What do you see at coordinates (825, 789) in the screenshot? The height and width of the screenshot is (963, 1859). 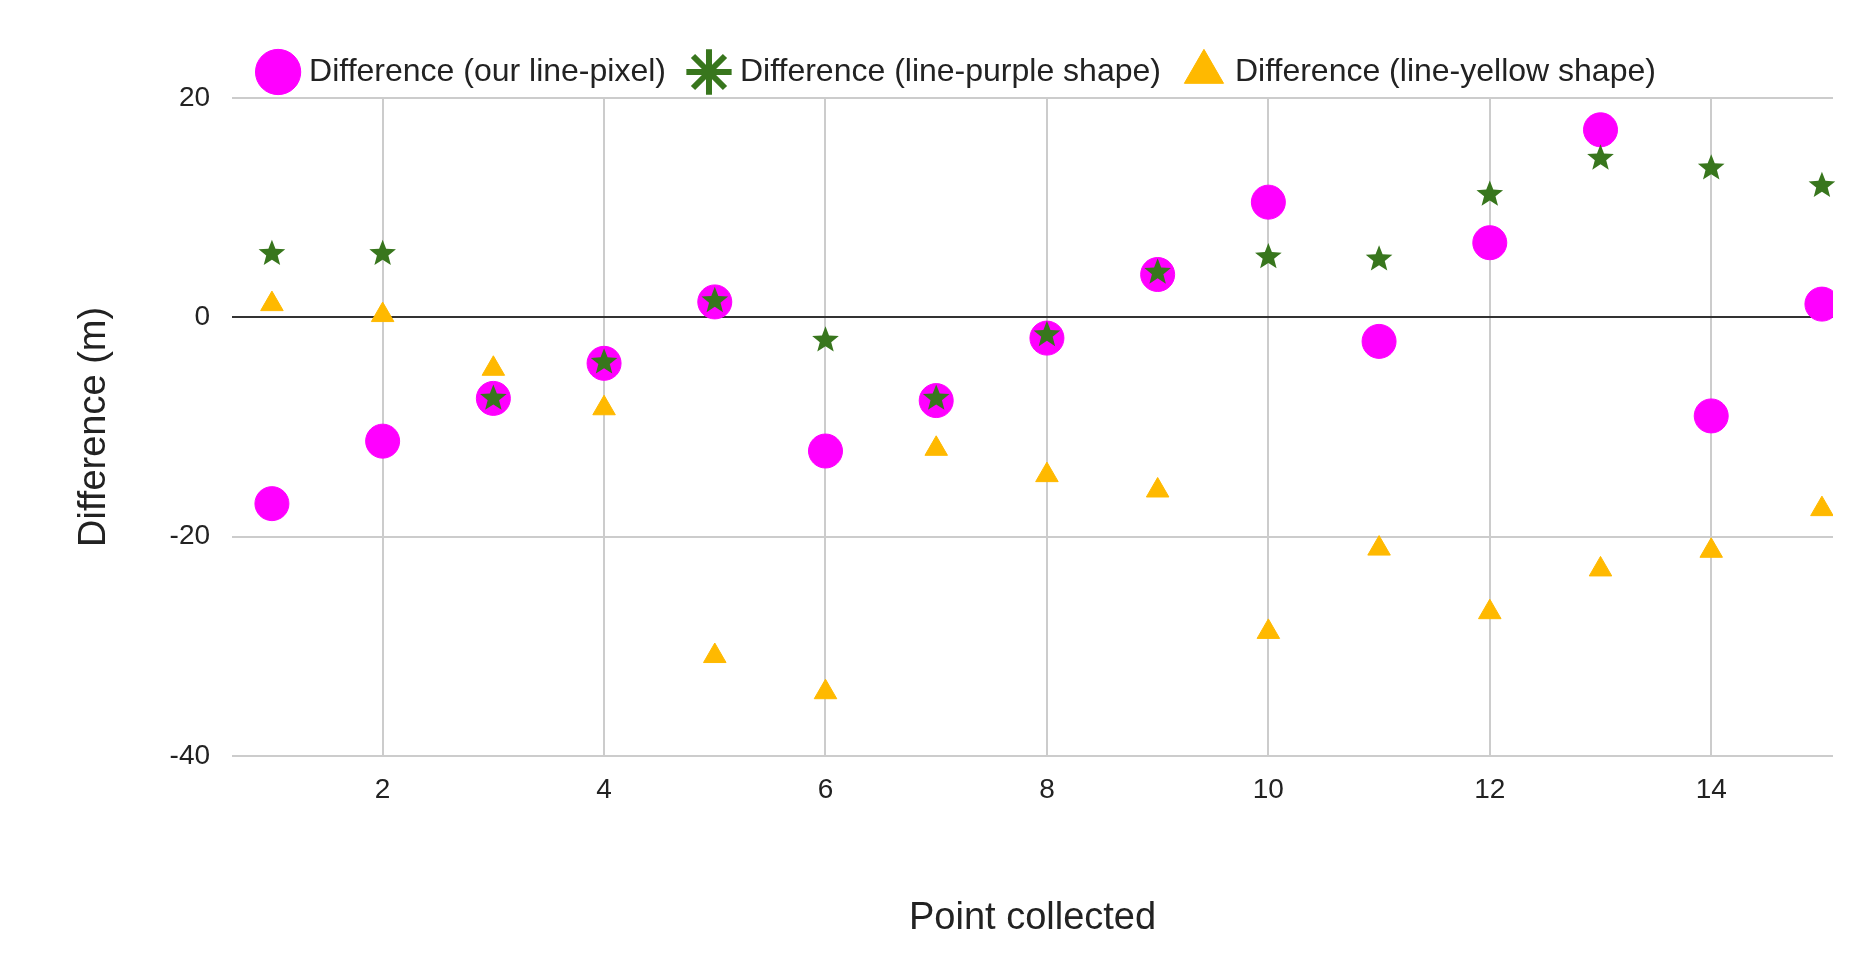 I see `x-tick-label: 6` at bounding box center [825, 789].